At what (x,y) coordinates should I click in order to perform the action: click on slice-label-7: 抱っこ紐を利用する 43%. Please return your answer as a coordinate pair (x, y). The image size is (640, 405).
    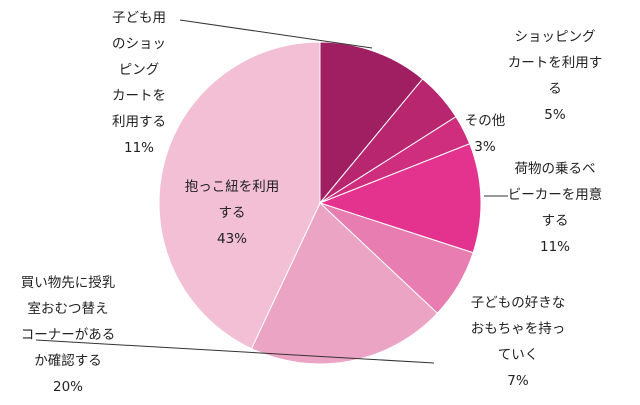
    Looking at the image, I should click on (232, 213).